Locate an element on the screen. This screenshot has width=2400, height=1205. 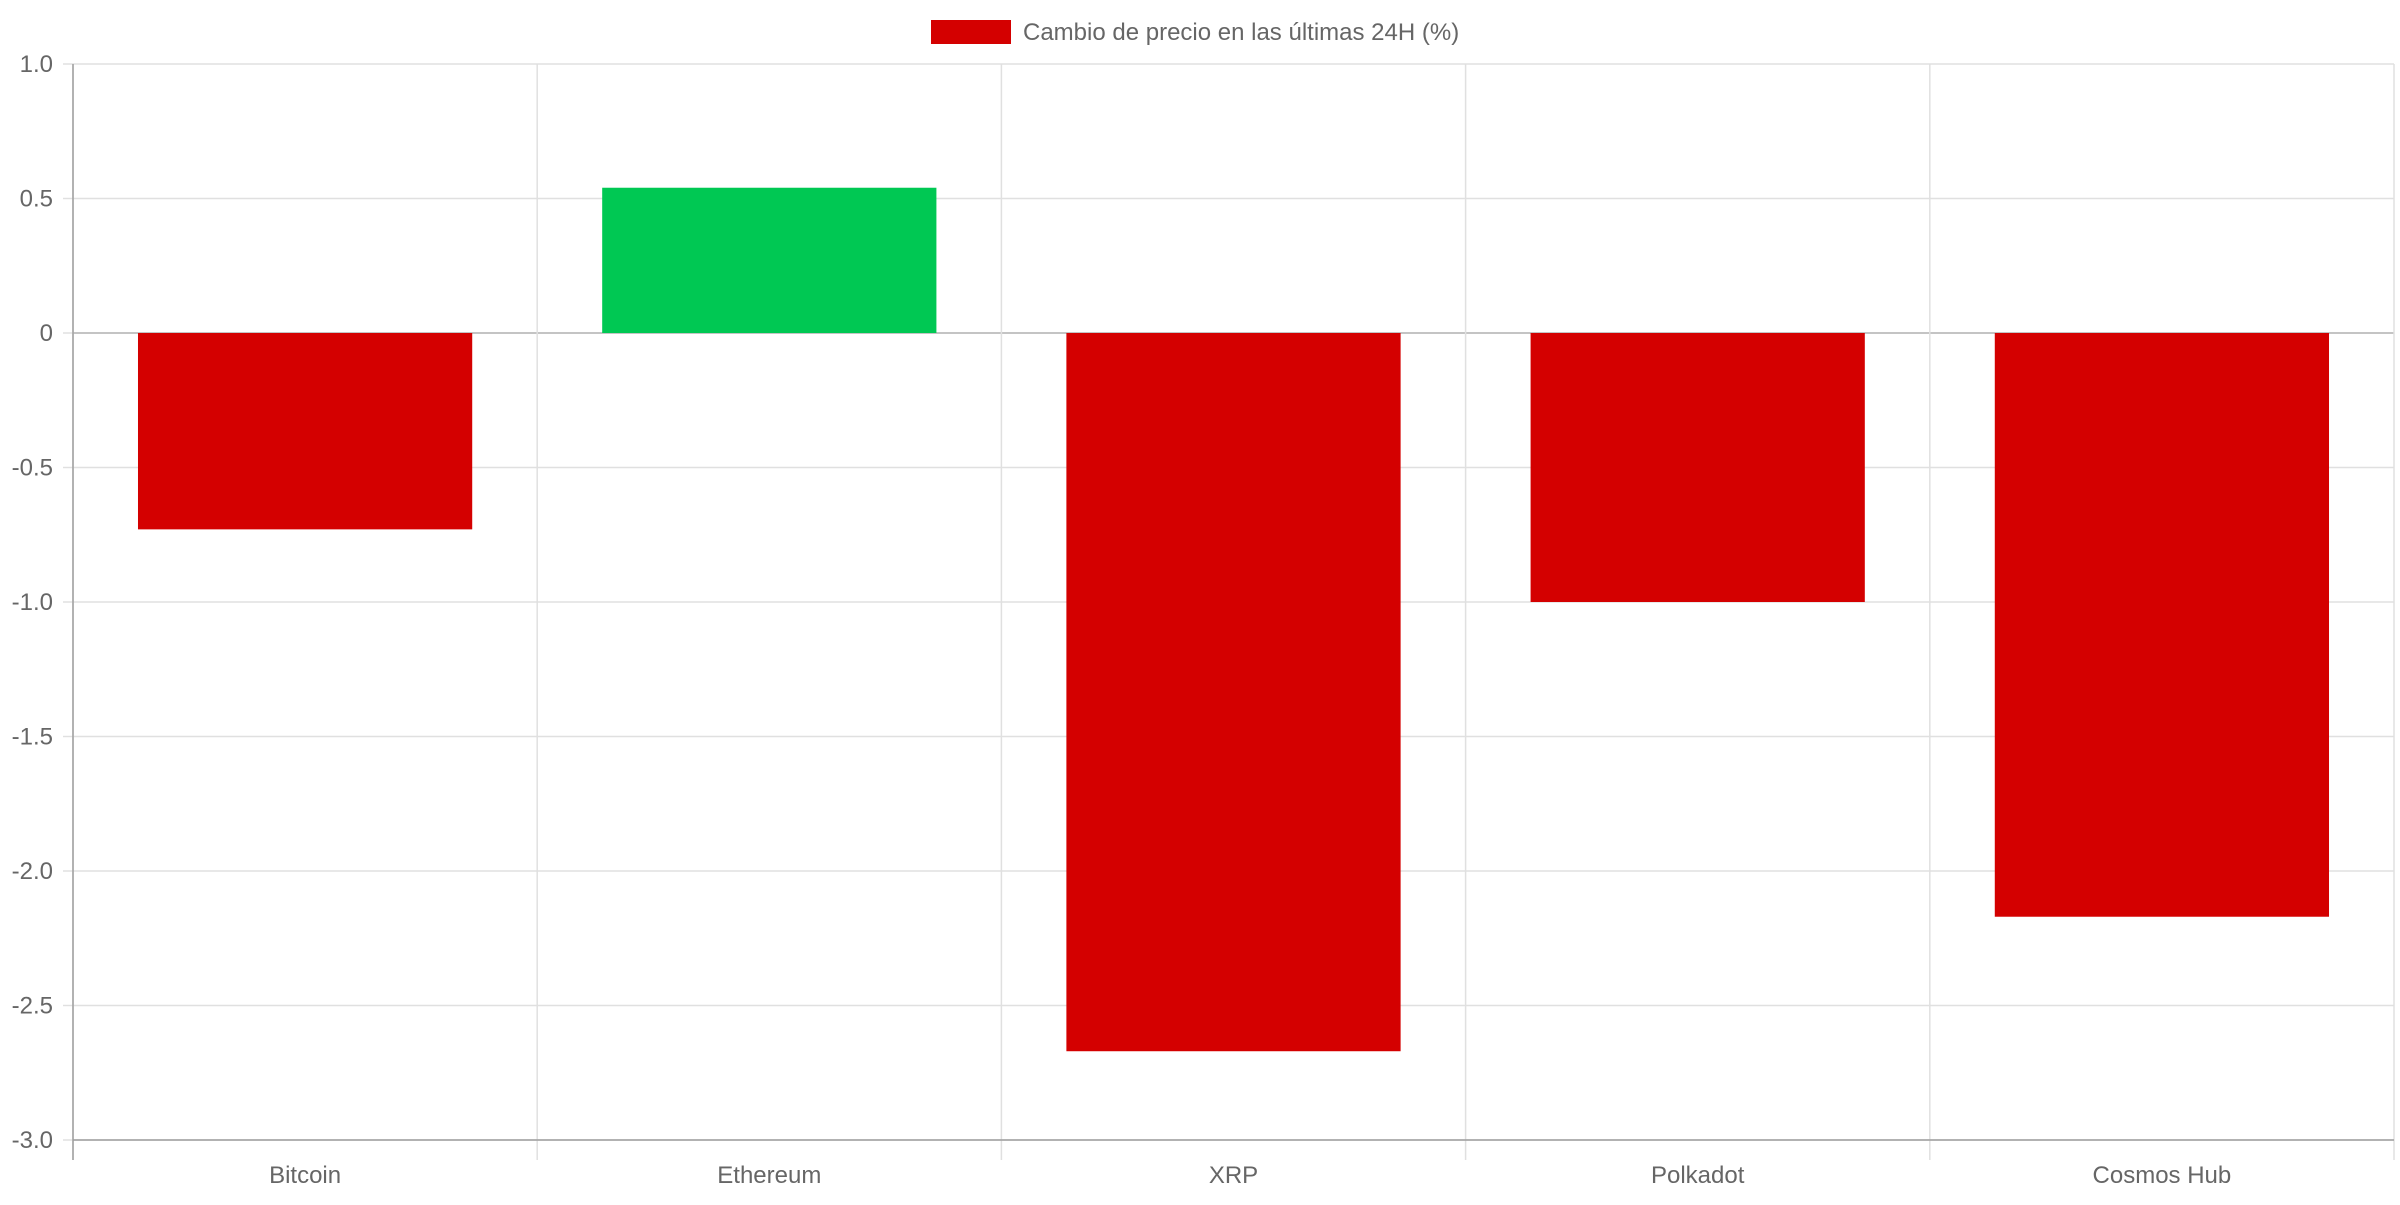
bar-cosmos-hub is located at coordinates (2162, 625).